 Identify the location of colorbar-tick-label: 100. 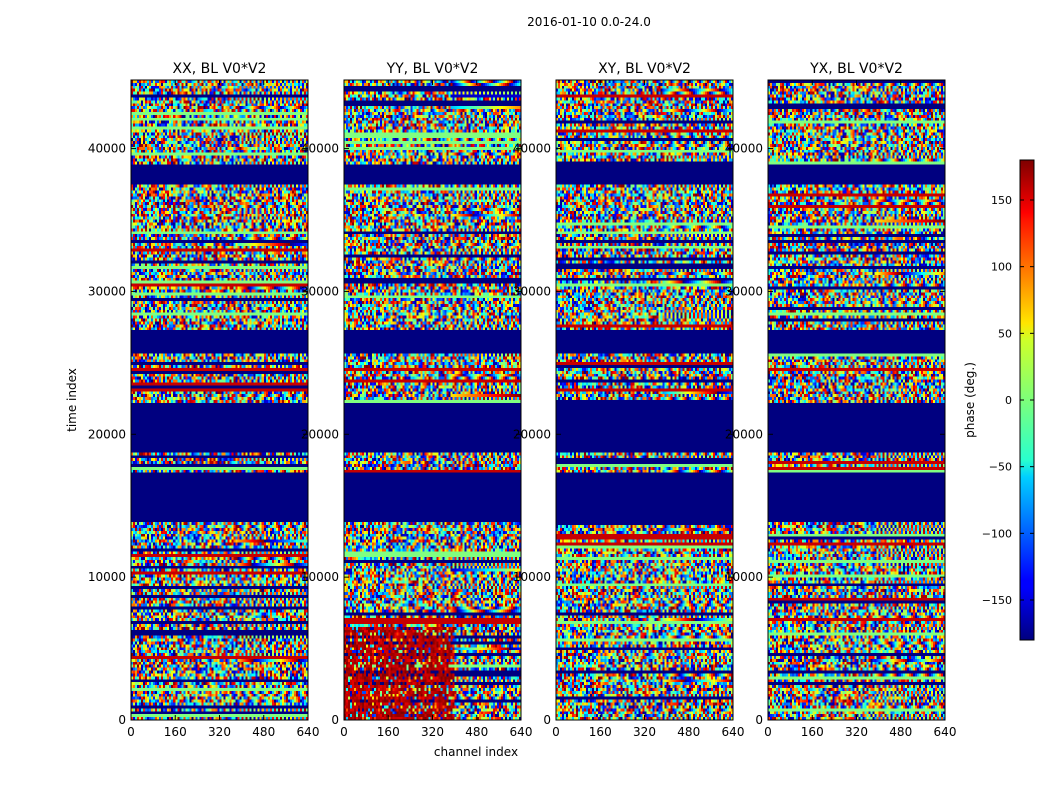
(1001, 267).